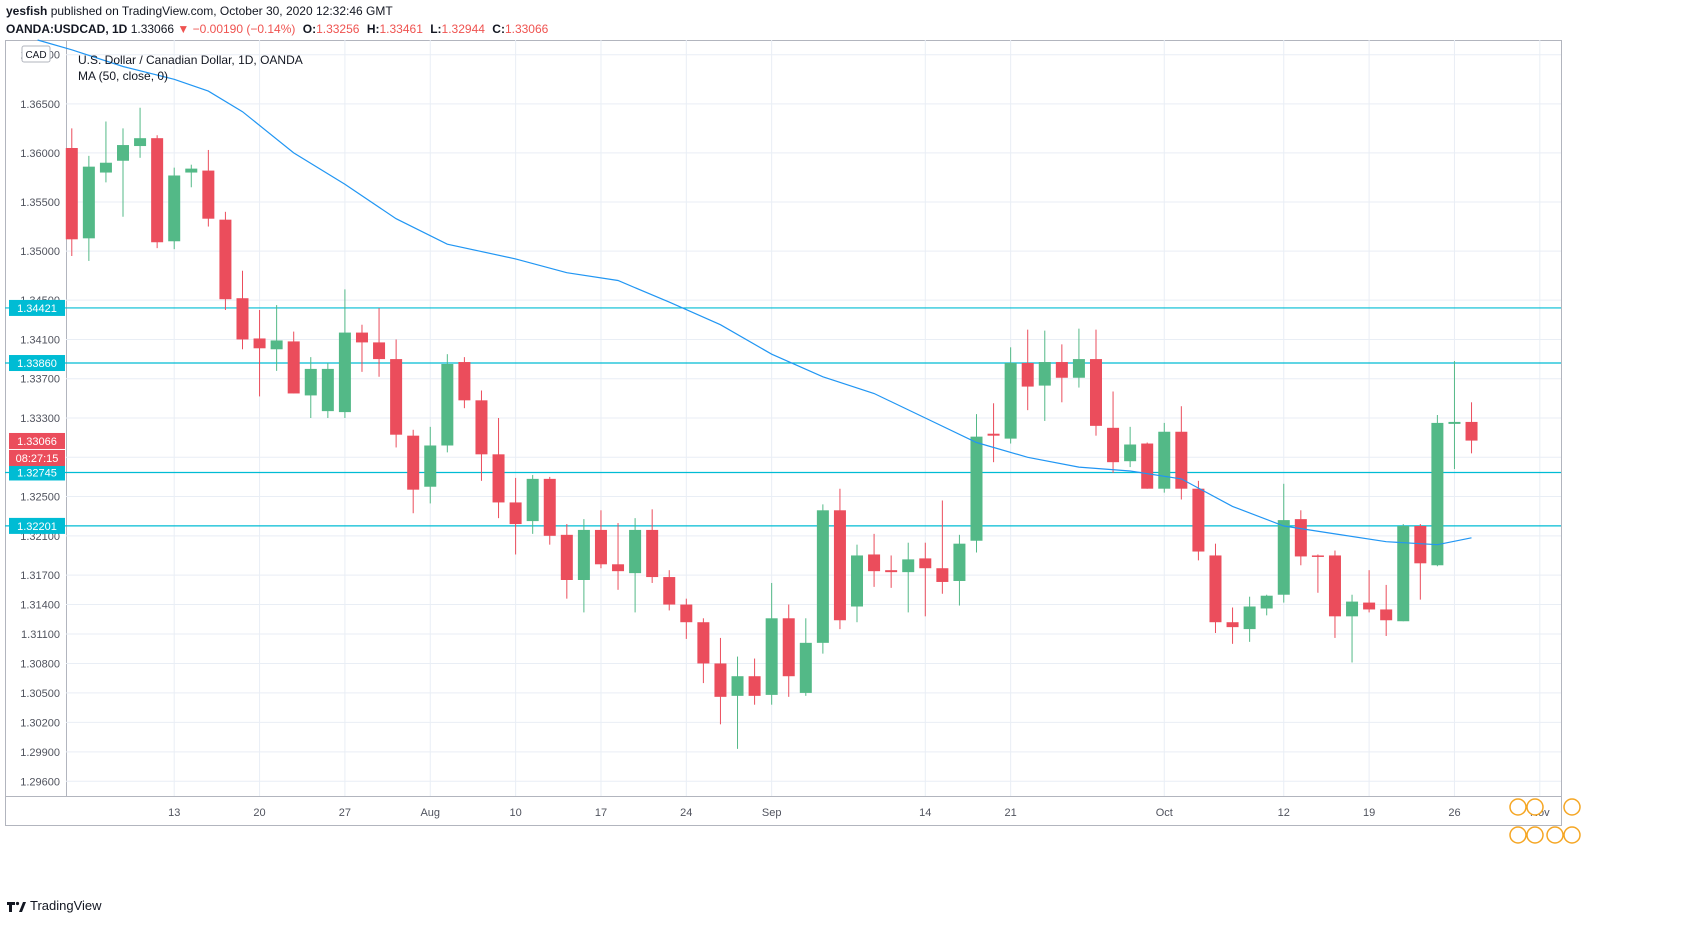  What do you see at coordinates (27, 11) in the screenshot?
I see `author-name: yesfish` at bounding box center [27, 11].